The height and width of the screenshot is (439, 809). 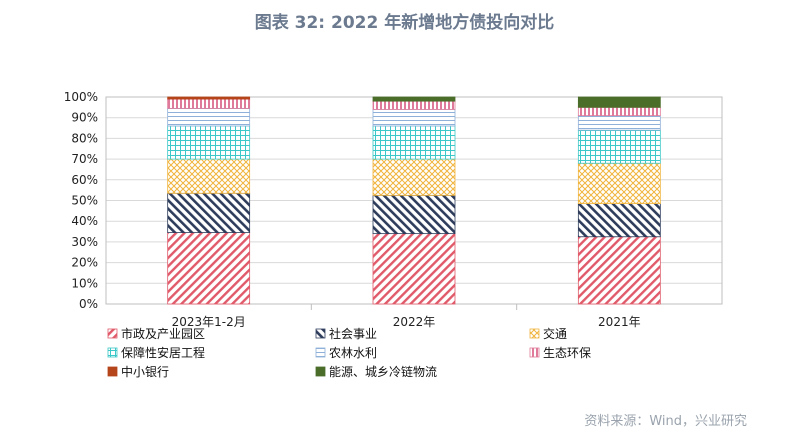 I want to click on legend-label: 市政及产业园区, so click(x=163, y=333).